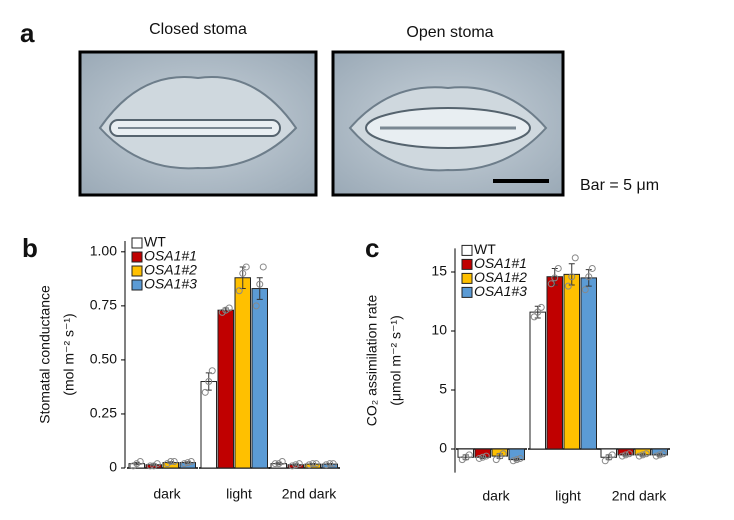 This screenshot has width=734, height=520. Describe the element at coordinates (449, 32) in the screenshot. I see `image-caption: Open stoma` at that location.